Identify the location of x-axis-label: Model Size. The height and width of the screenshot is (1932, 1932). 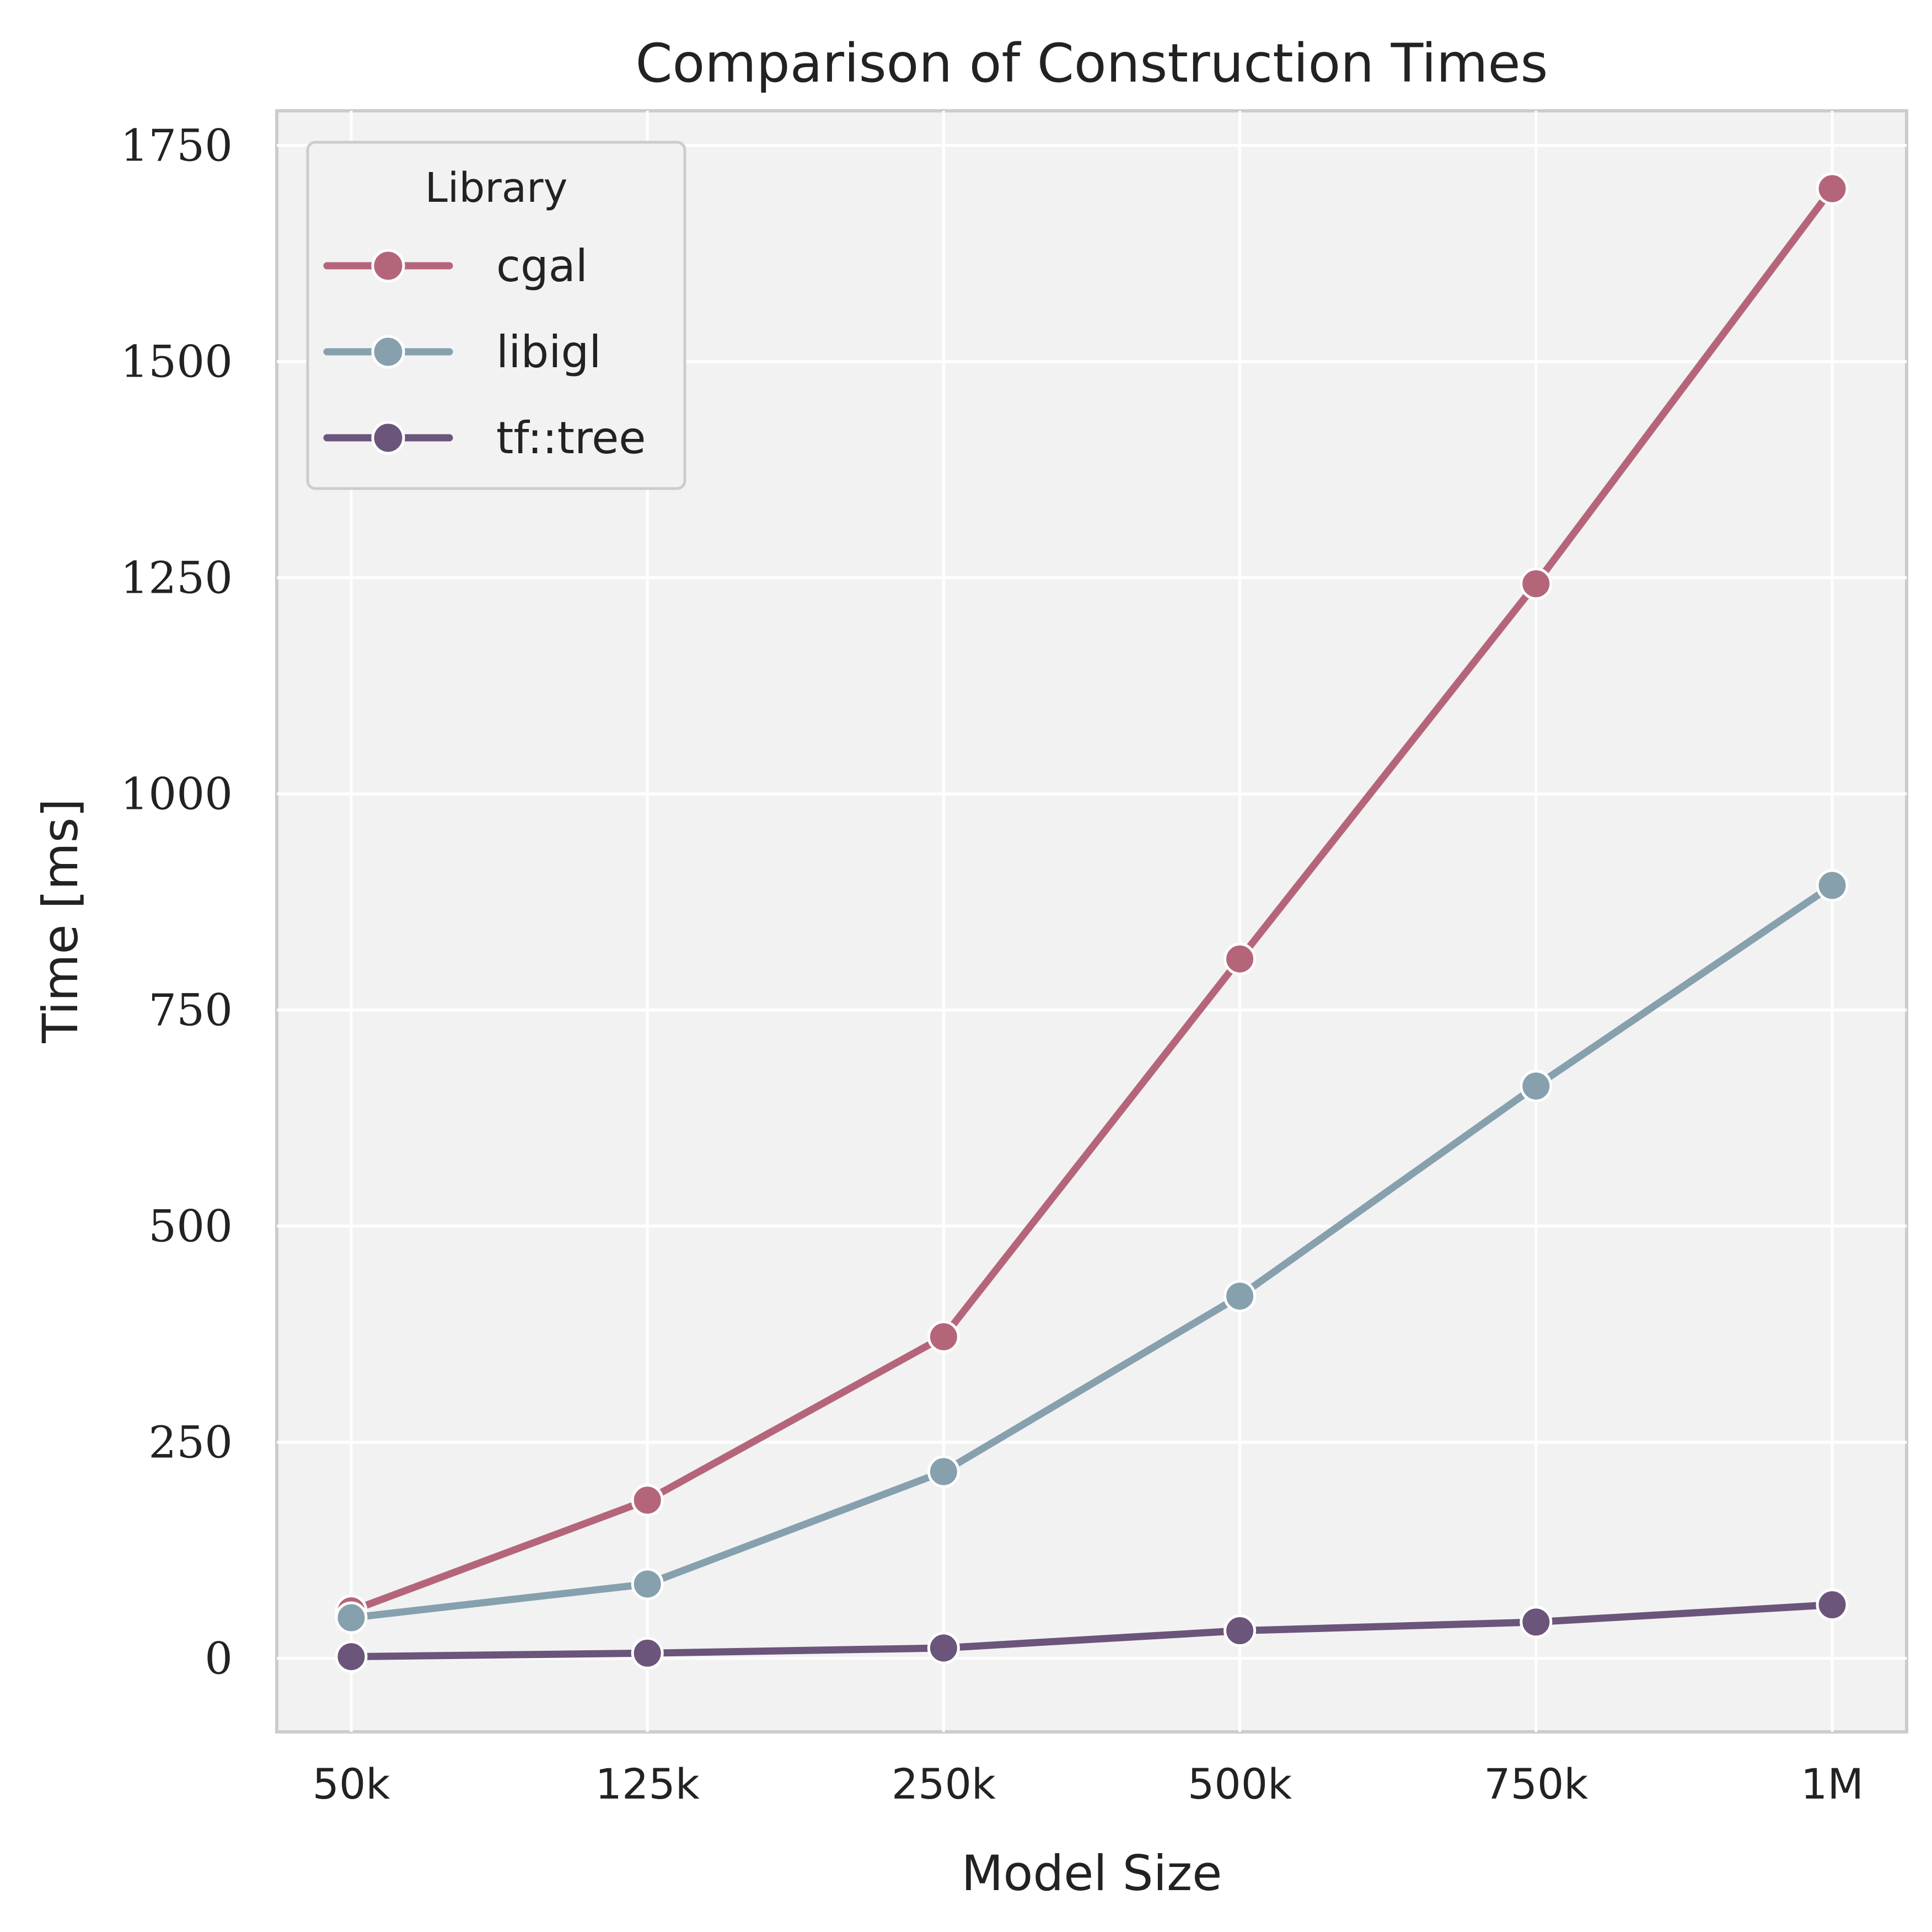
(1092, 1873).